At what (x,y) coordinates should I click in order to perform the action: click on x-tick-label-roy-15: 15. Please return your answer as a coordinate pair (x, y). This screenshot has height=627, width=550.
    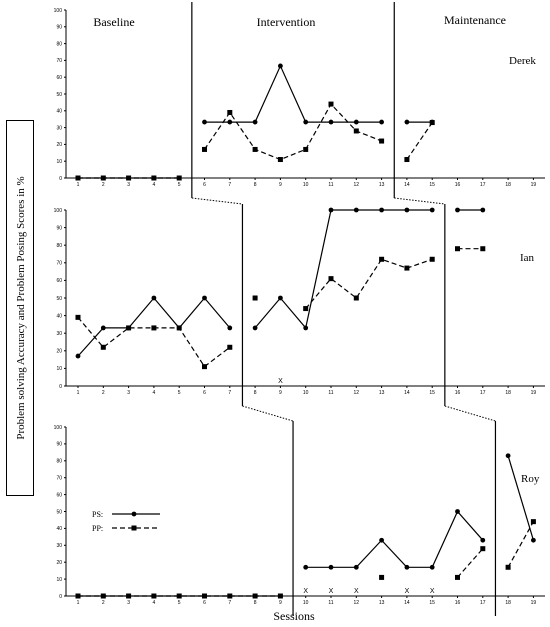
    Looking at the image, I should click on (432, 603).